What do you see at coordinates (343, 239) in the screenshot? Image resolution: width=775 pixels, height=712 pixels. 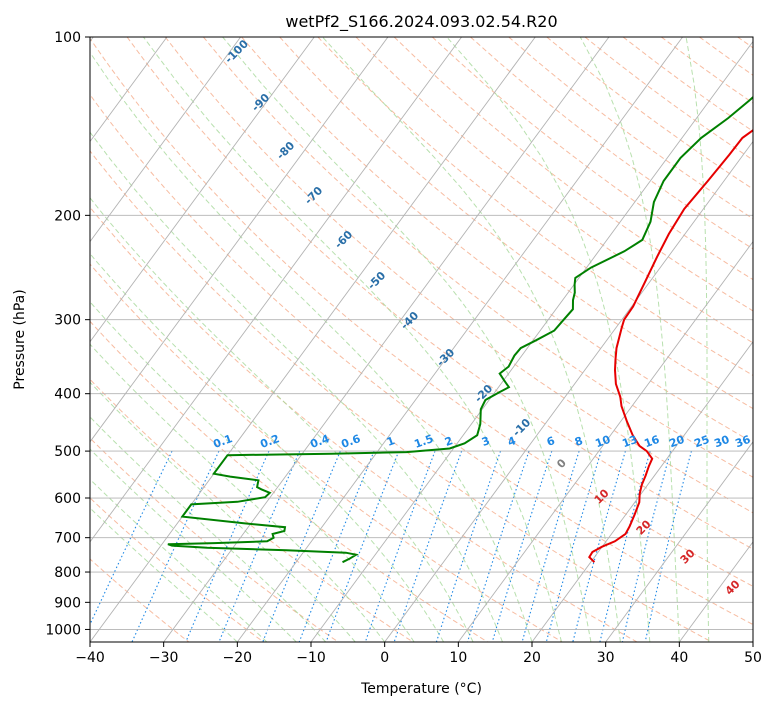 I see `dry-adiabat-label: -60` at bounding box center [343, 239].